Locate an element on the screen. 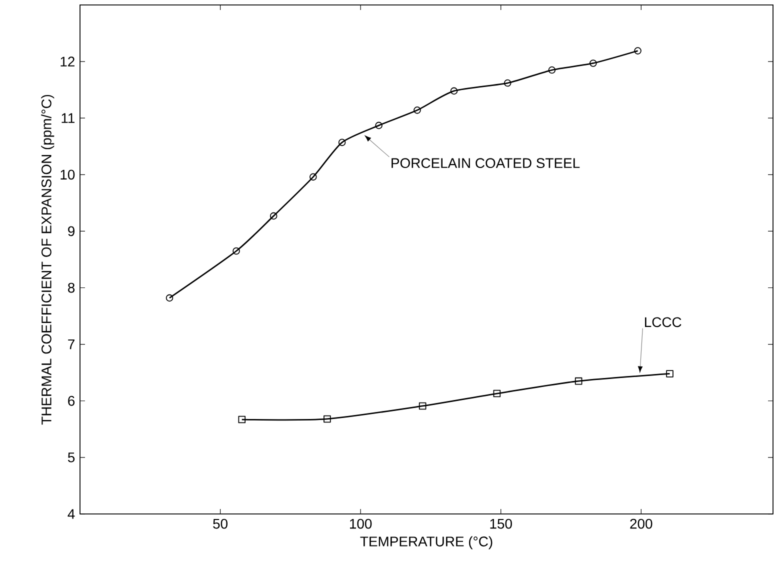 The height and width of the screenshot is (572, 777). x-tick-label: 100 is located at coordinates (361, 523).